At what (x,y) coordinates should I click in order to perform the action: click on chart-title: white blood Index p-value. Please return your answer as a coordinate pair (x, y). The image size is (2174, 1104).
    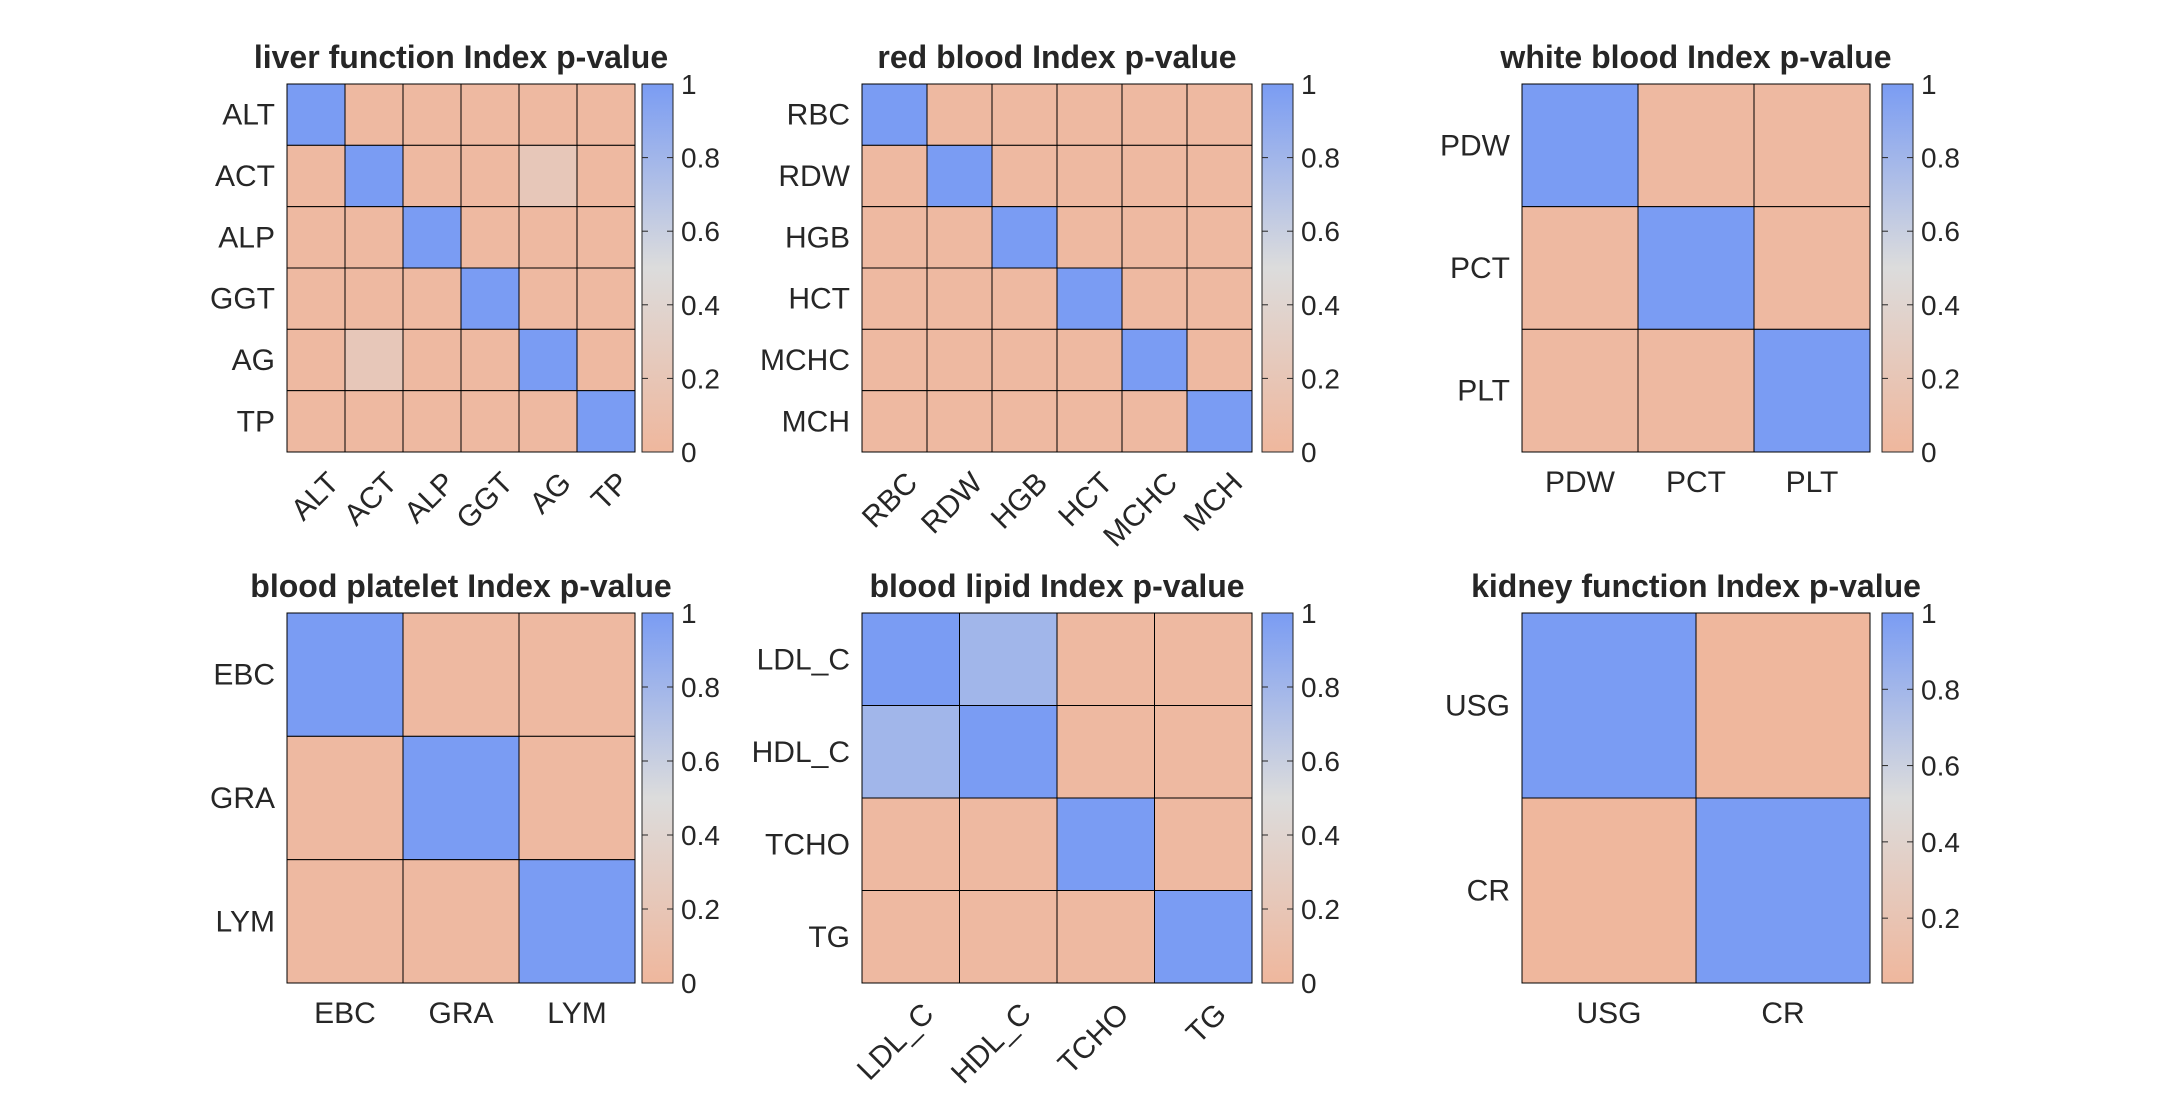
    Looking at the image, I should click on (1695, 57).